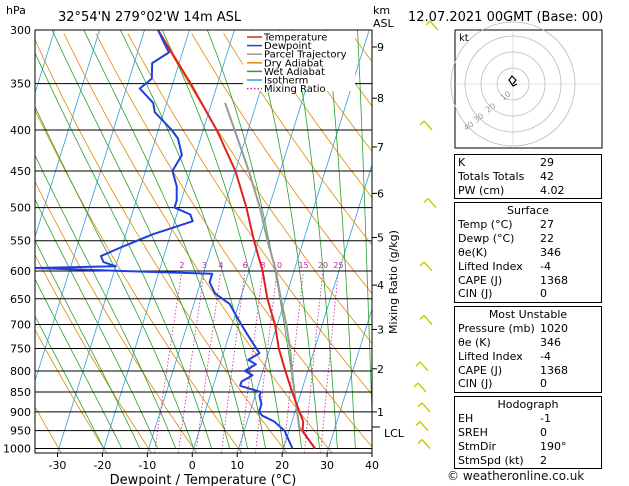 This screenshot has width=629, height=486. Describe the element at coordinates (20, 208) in the screenshot. I see `pressure-tick-label: 500` at that location.